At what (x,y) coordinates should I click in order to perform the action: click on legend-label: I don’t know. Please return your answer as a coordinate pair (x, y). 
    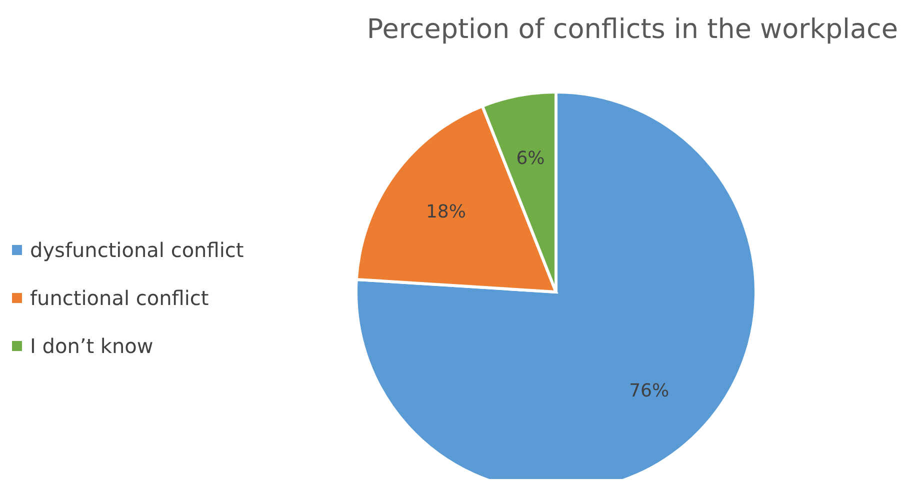
    Looking at the image, I should click on (92, 346).